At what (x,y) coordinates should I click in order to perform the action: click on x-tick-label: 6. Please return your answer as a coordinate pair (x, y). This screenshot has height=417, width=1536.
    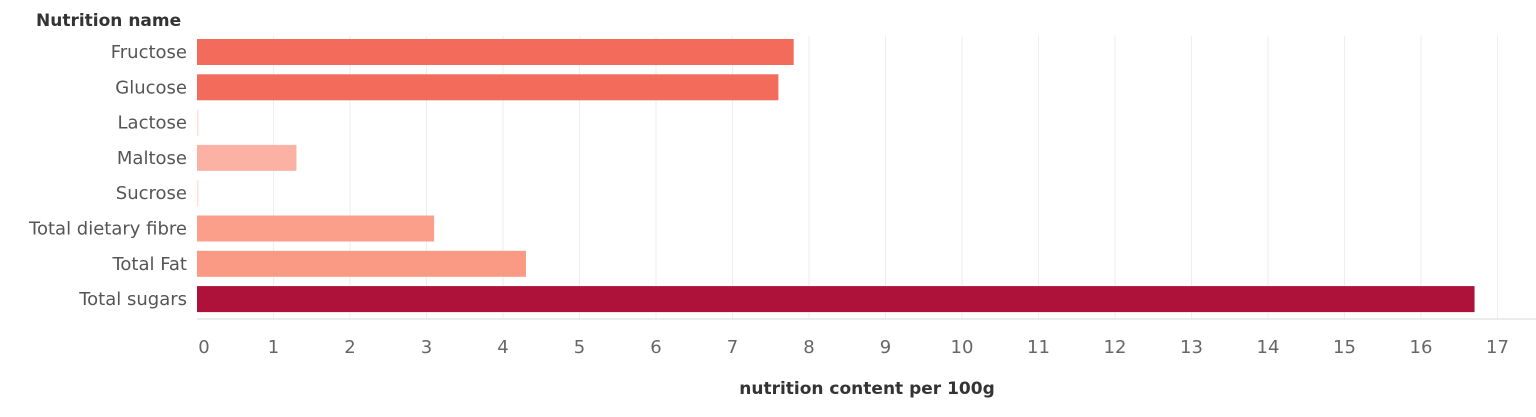
    Looking at the image, I should click on (655, 347).